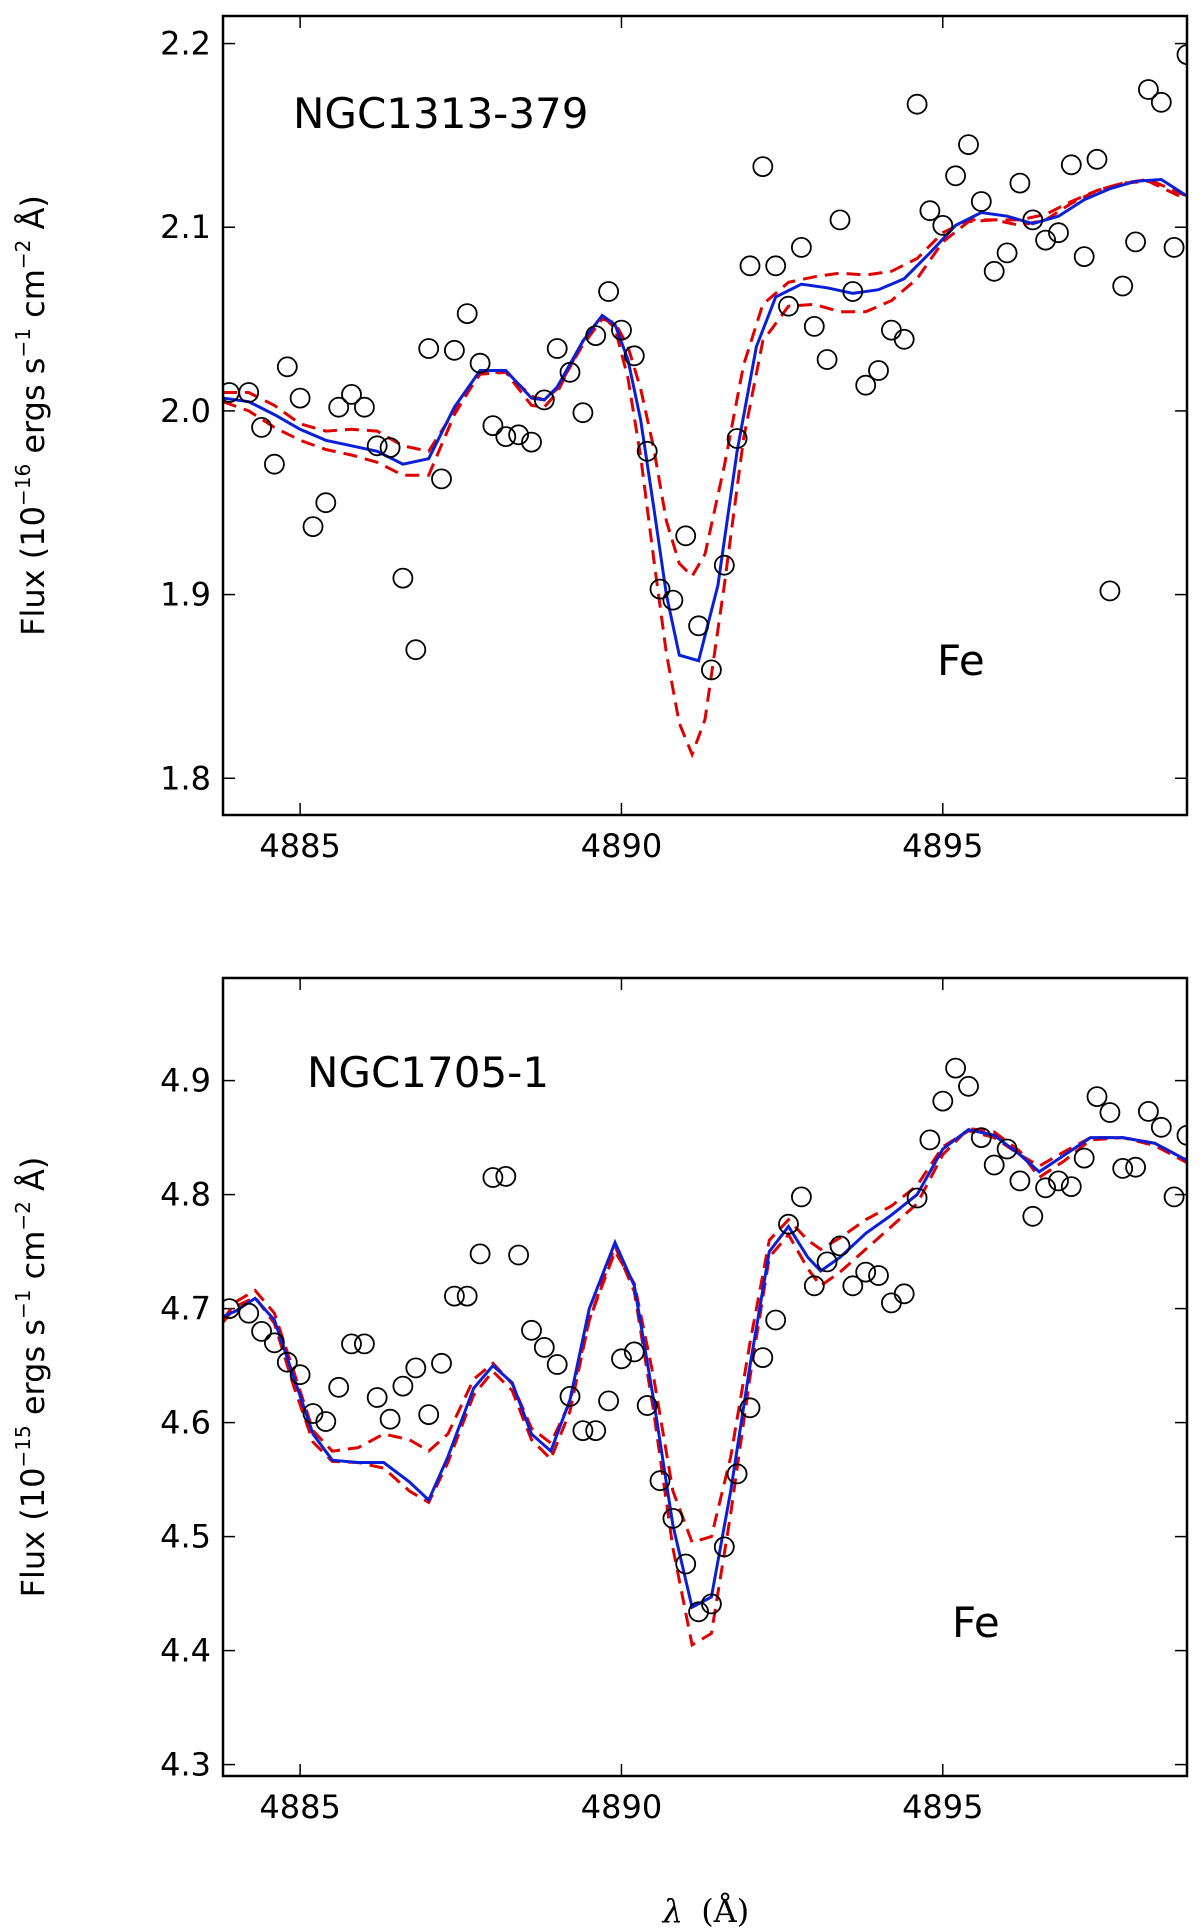 This screenshot has height=1928, width=1200. Describe the element at coordinates (31, 415) in the screenshot. I see `y-axis-label: Flux (10−16 ergs s−1 cm−2 Å)` at that location.